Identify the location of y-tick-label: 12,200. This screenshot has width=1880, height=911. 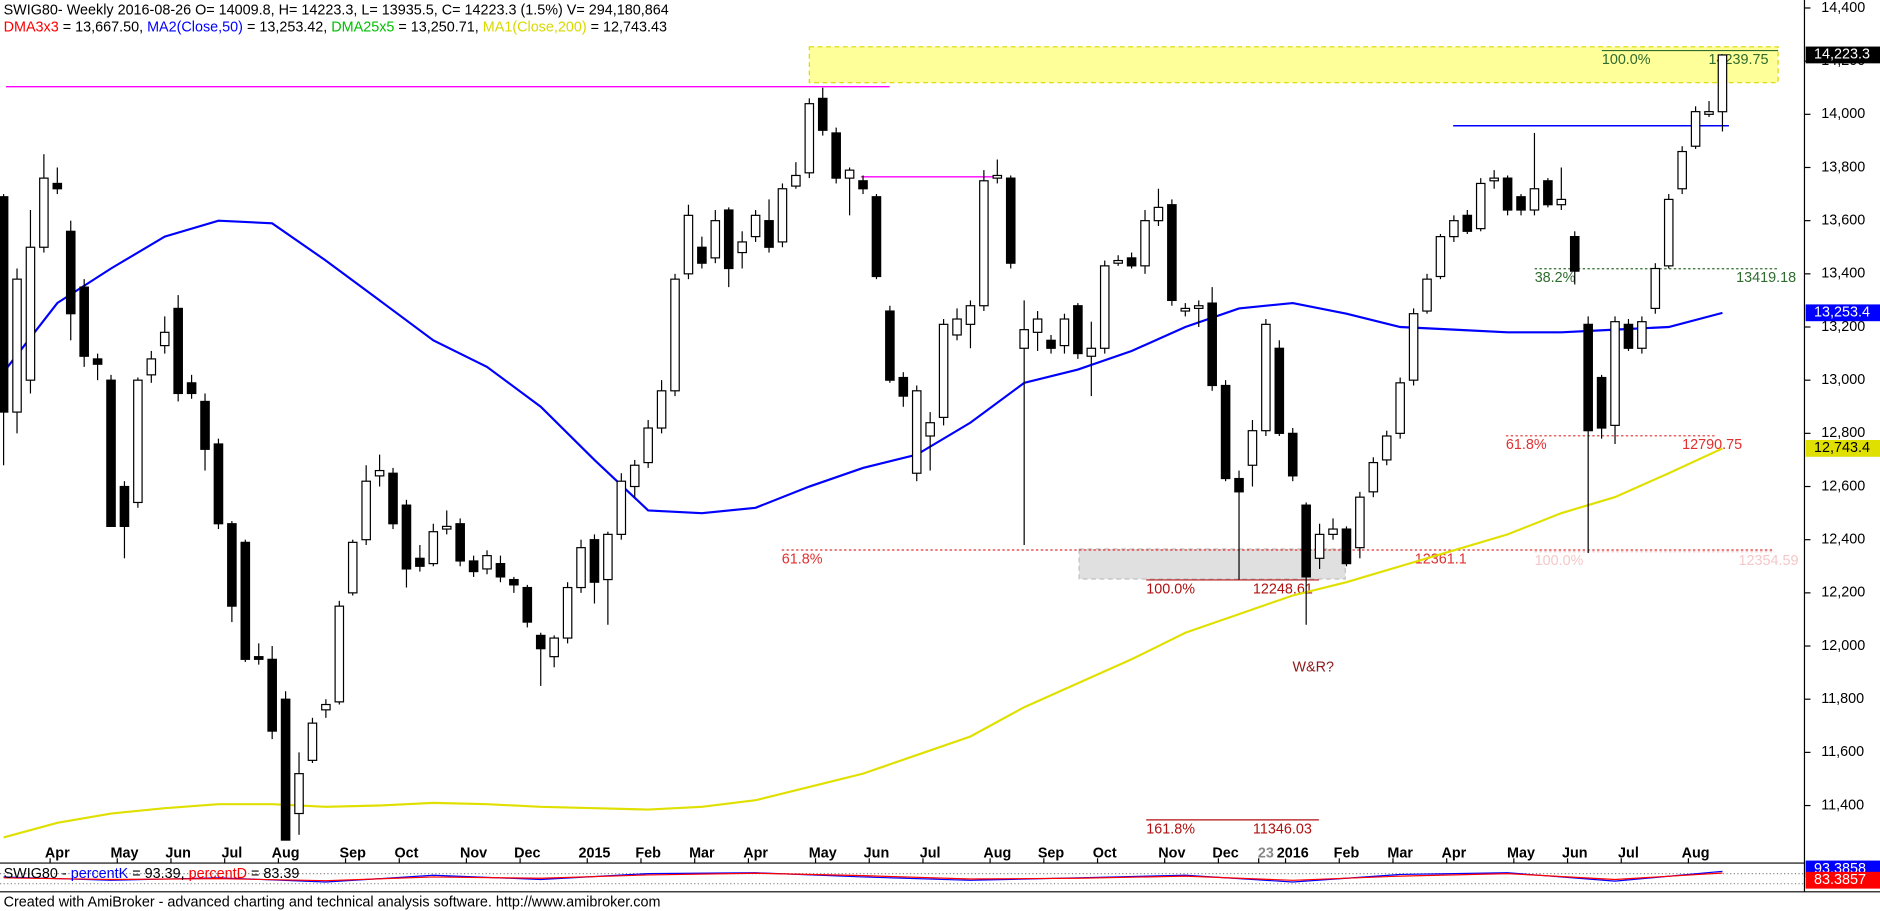
(1843, 593).